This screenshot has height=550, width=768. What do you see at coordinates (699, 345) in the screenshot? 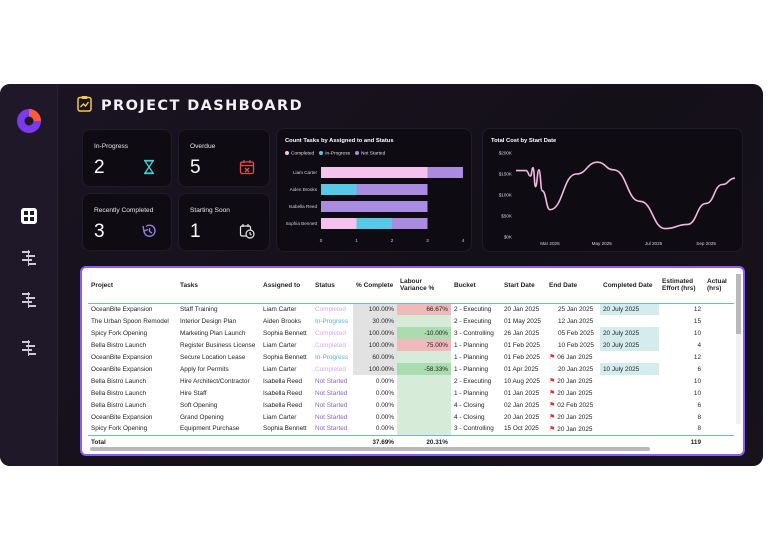
I see `cell-est: 4` at bounding box center [699, 345].